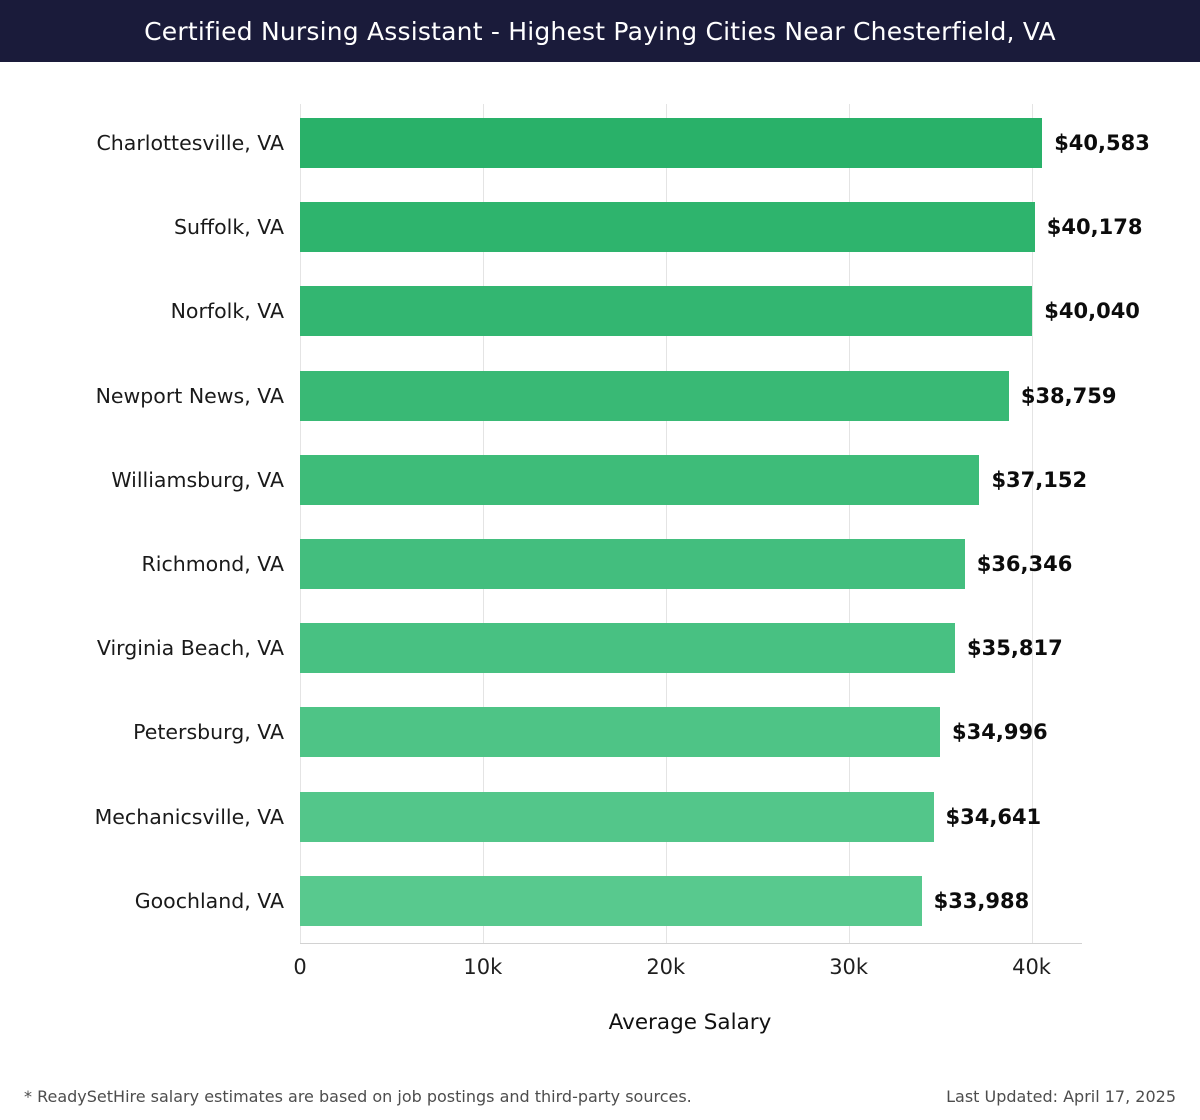 Image resolution: width=1200 pixels, height=1120 pixels. Describe the element at coordinates (483, 967) in the screenshot. I see `x-tick-label: 10k` at that location.